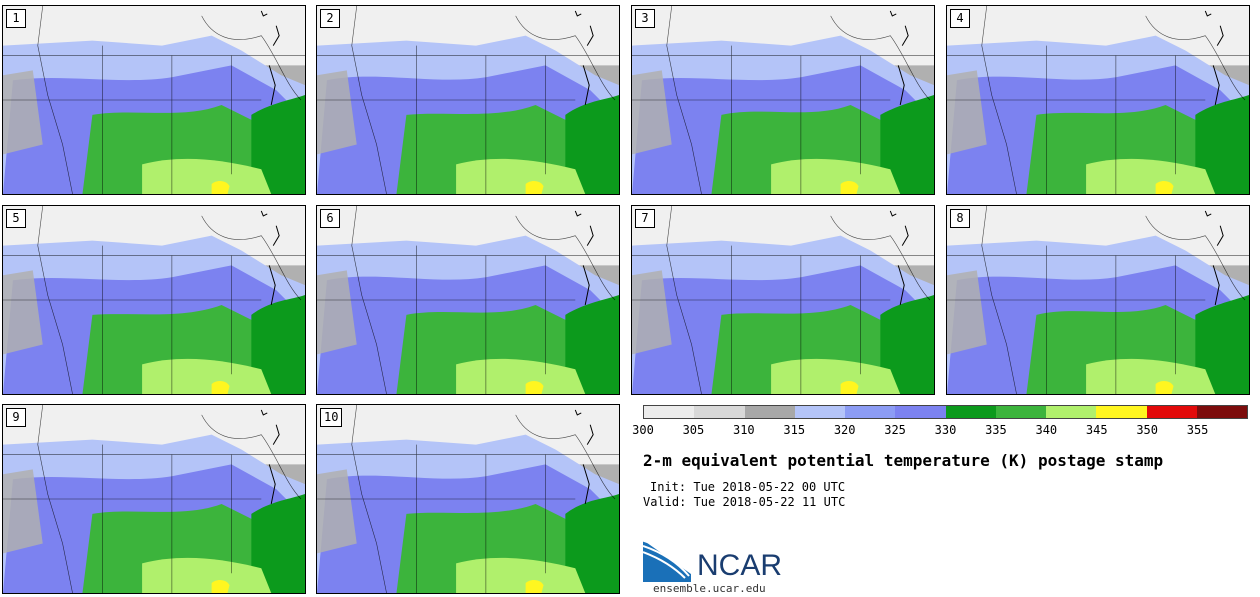 Image resolution: width=1260 pixels, height=597 pixels. Describe the element at coordinates (16, 18) in the screenshot. I see `panel-label: 1` at that location.